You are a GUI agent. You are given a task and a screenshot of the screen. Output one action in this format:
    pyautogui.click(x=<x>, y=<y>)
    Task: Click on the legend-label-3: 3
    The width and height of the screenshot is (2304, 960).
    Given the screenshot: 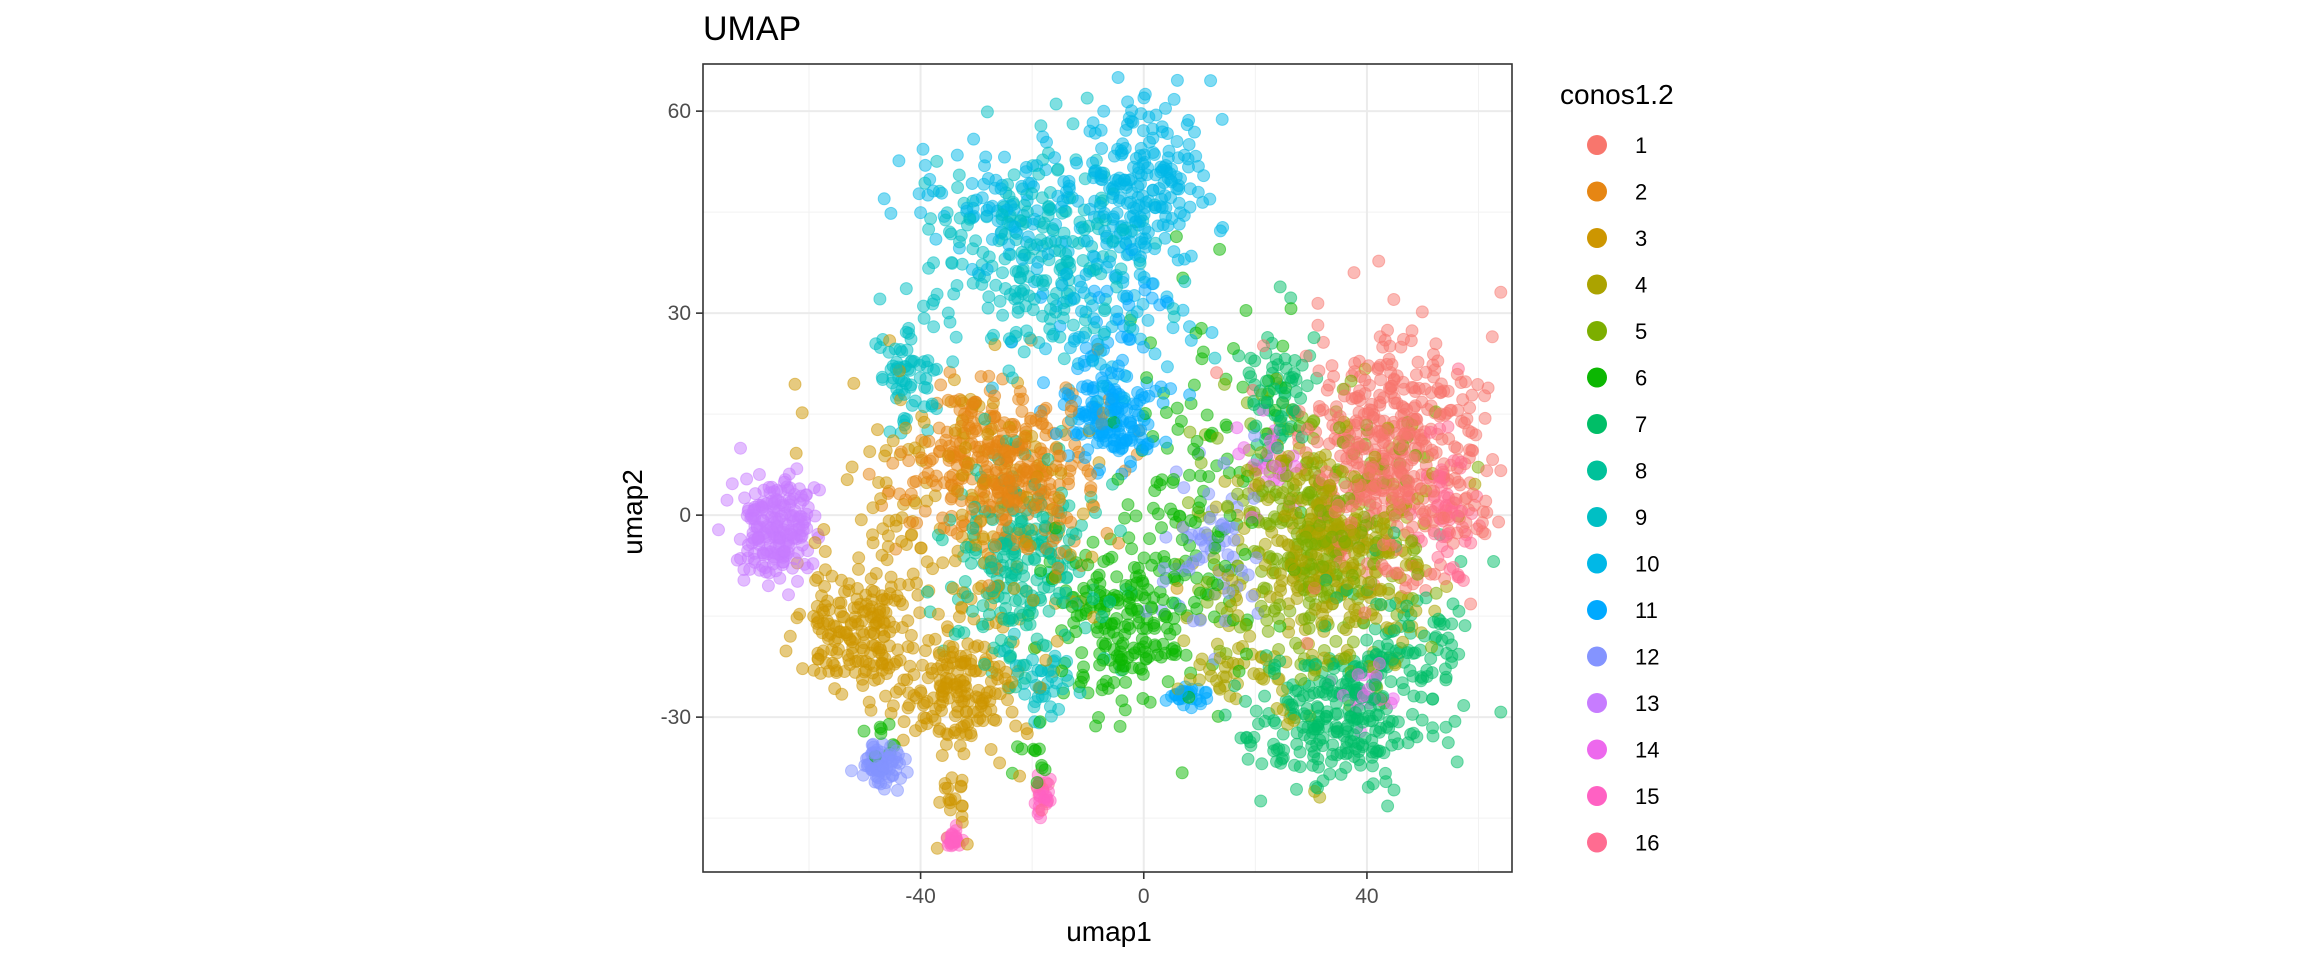 What is the action you would take?
    pyautogui.click(x=1641, y=238)
    